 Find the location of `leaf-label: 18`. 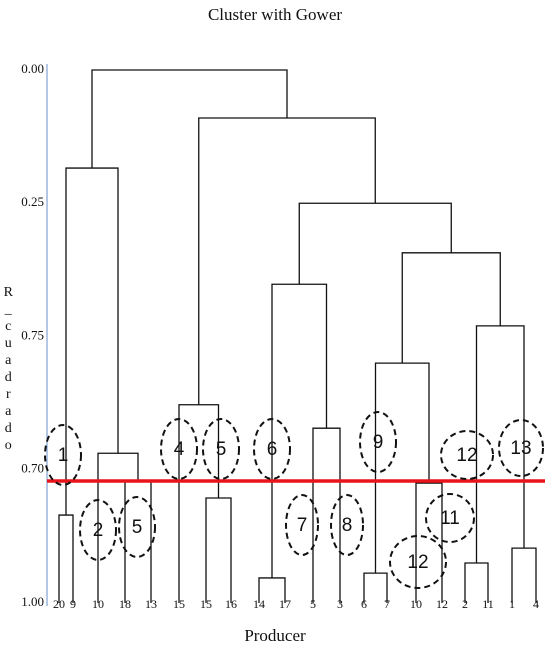

leaf-label: 18 is located at coordinates (125, 604).